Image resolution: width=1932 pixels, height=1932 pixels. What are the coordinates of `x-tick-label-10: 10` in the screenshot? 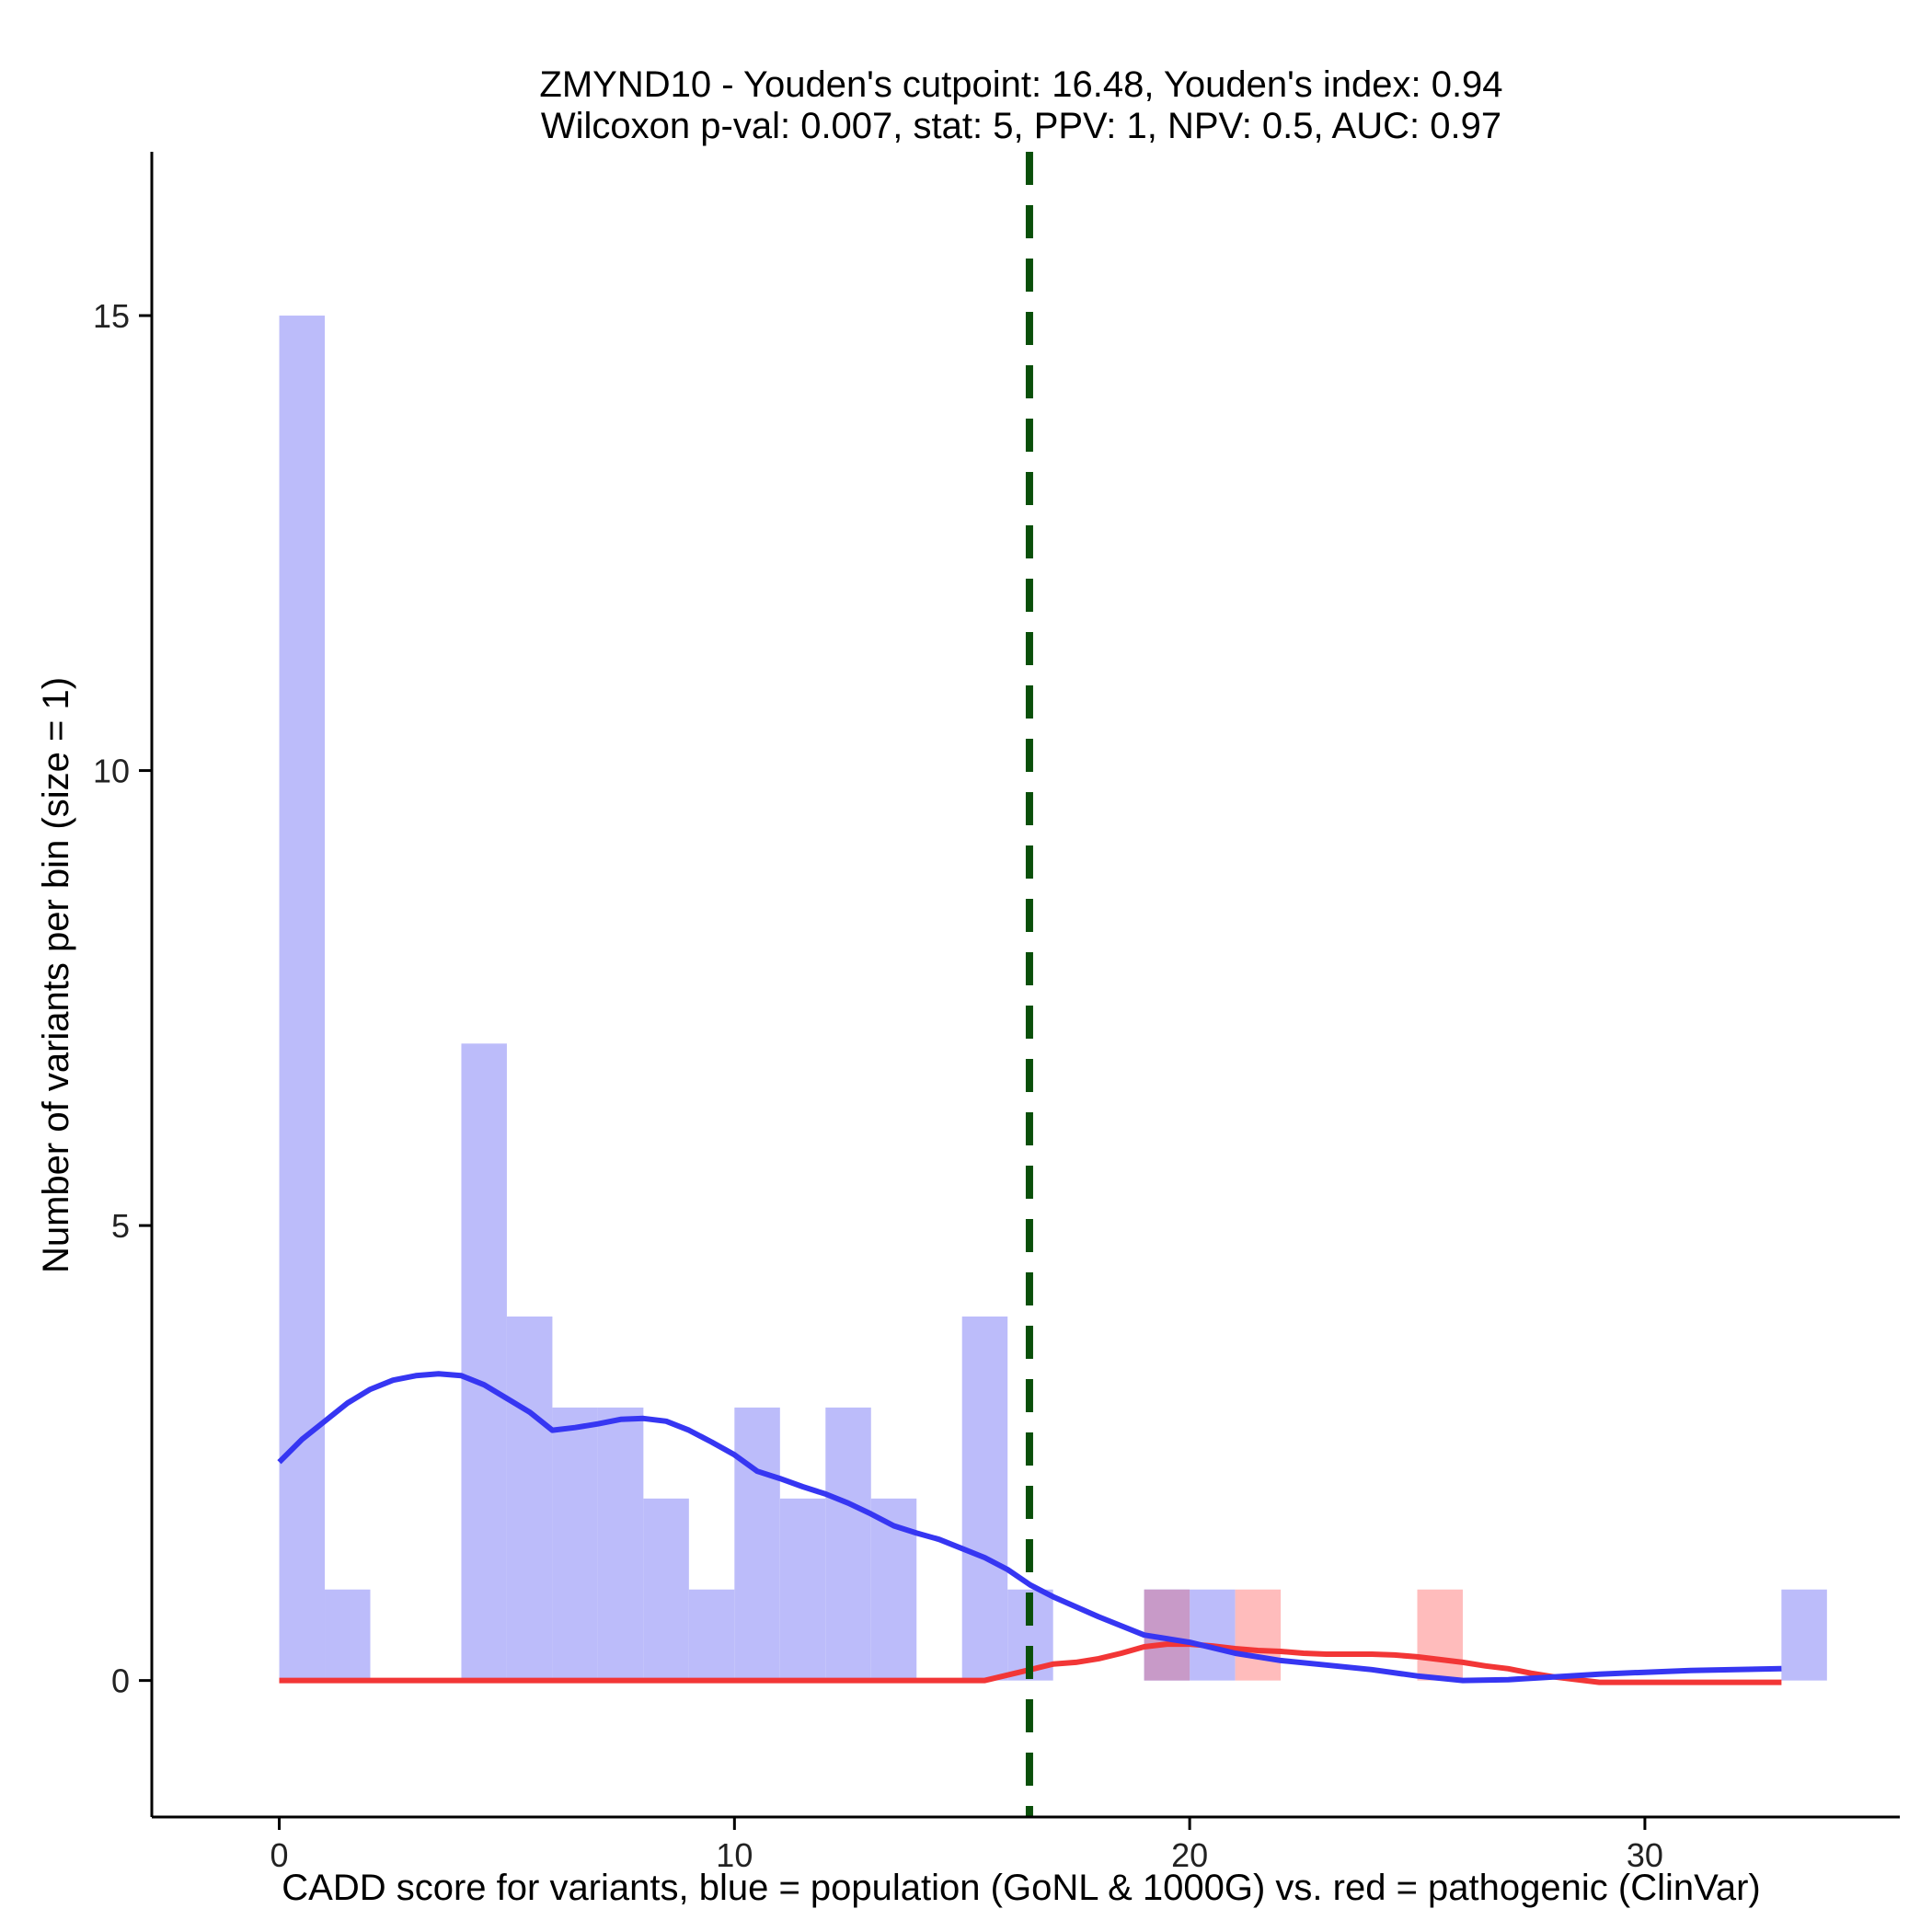 It's located at (734, 1855).